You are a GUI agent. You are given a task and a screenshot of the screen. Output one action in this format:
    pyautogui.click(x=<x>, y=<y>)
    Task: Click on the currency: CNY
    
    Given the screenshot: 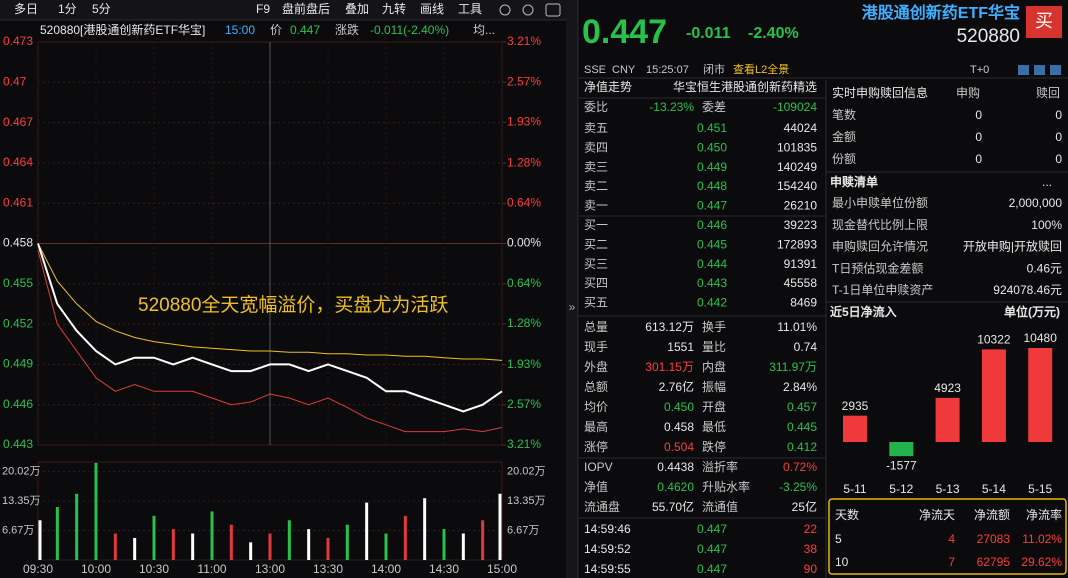 What is the action you would take?
    pyautogui.click(x=624, y=70)
    